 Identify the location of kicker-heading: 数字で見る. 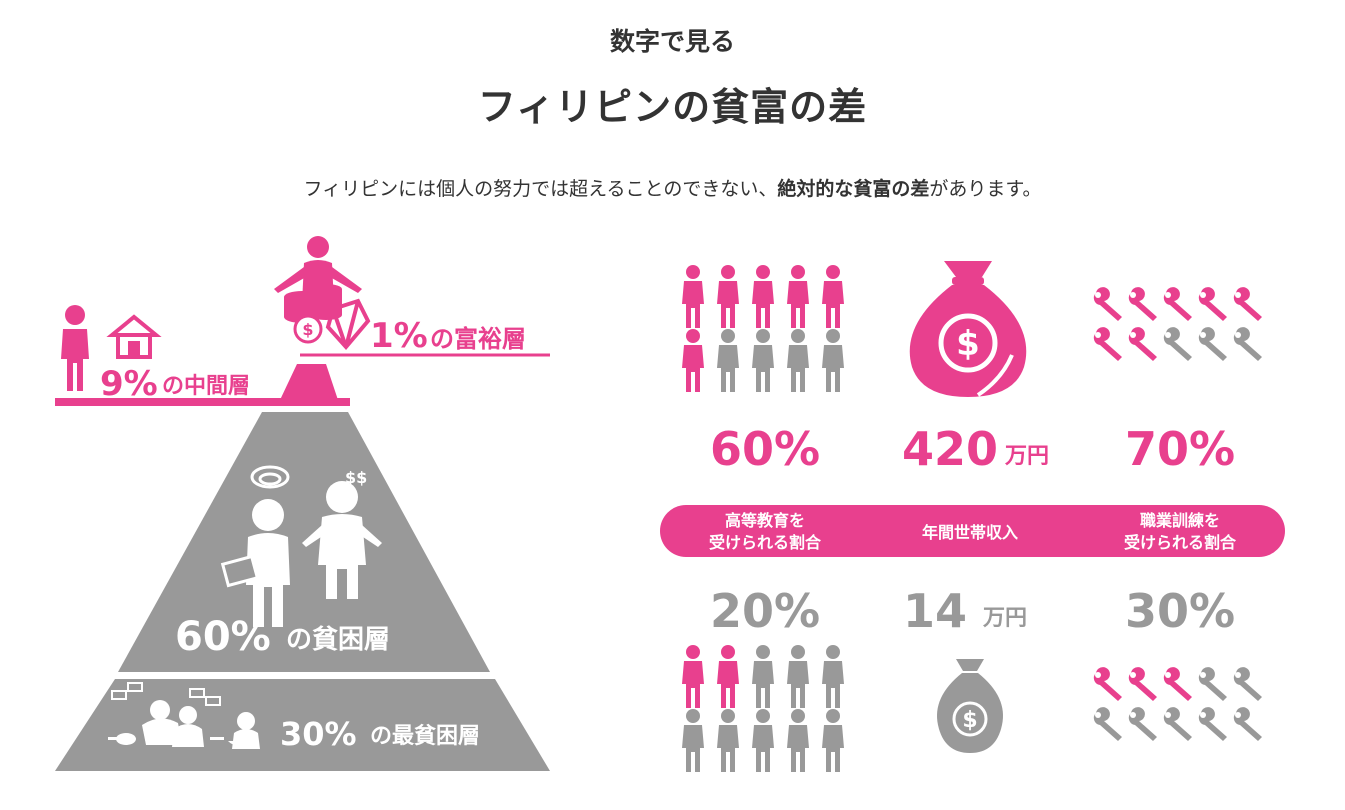
(672, 41).